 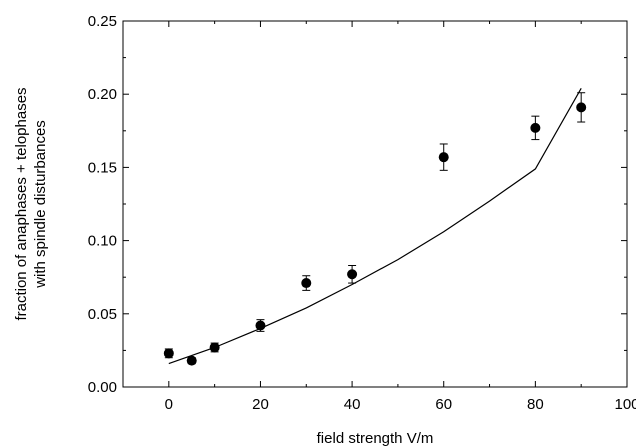 I want to click on y-tick-label: 0.10, so click(x=102, y=241).